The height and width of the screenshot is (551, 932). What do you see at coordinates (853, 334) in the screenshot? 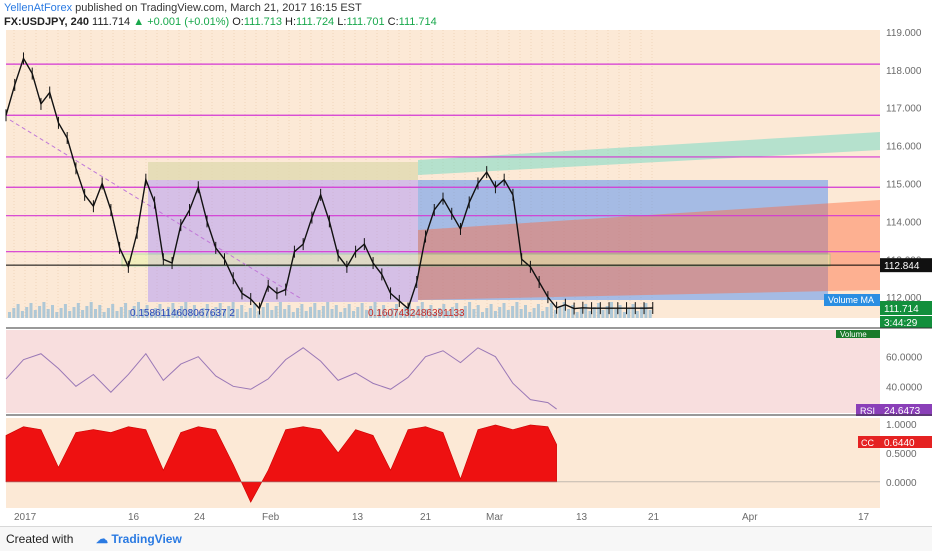
I see `volume-label: Volume` at bounding box center [853, 334].